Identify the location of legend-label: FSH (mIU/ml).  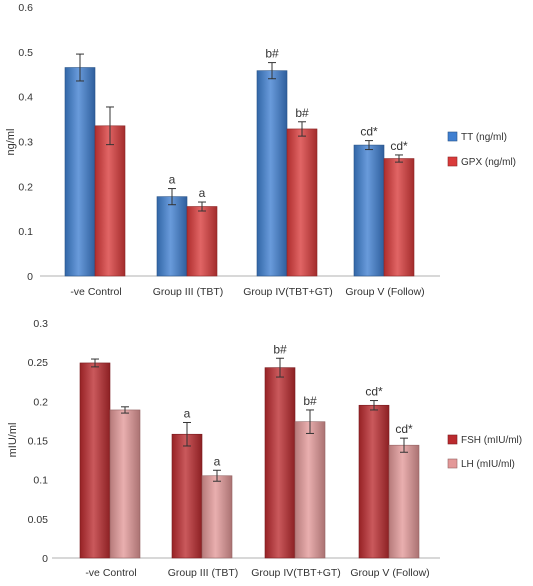
(491, 440).